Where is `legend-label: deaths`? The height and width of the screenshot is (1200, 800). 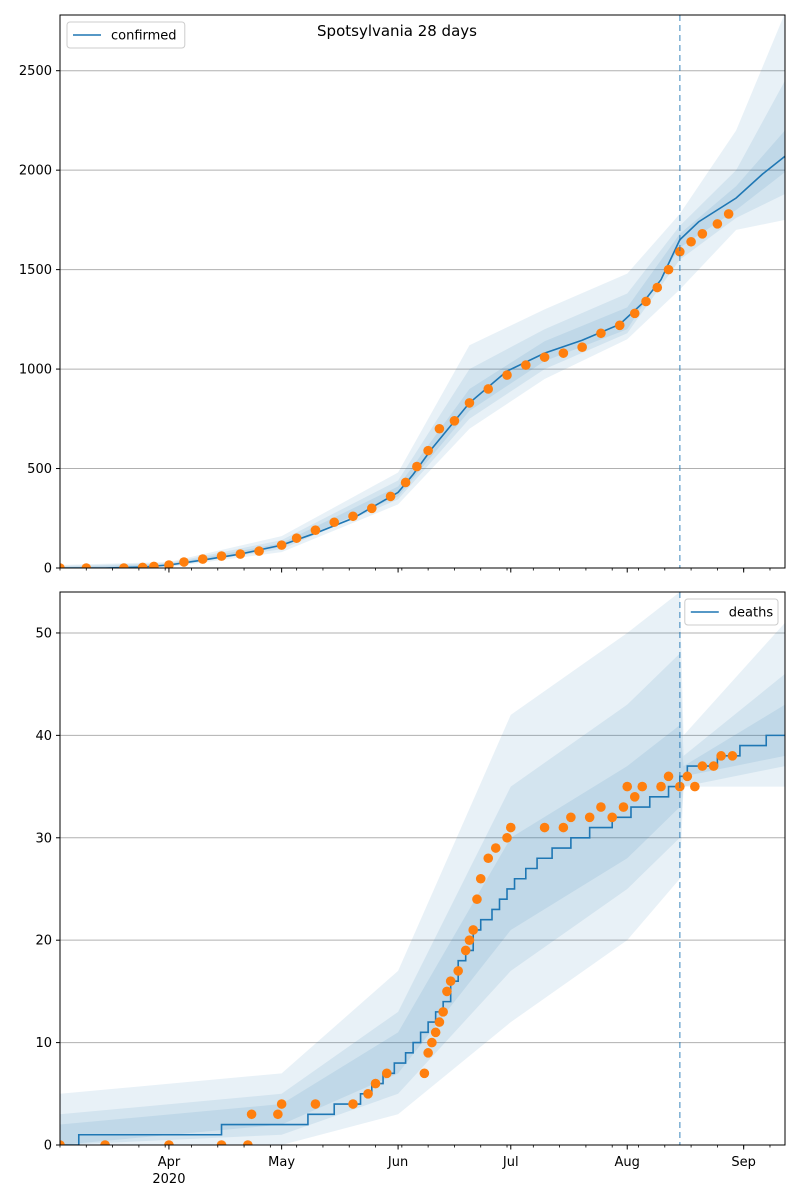 legend-label: deaths is located at coordinates (751, 613).